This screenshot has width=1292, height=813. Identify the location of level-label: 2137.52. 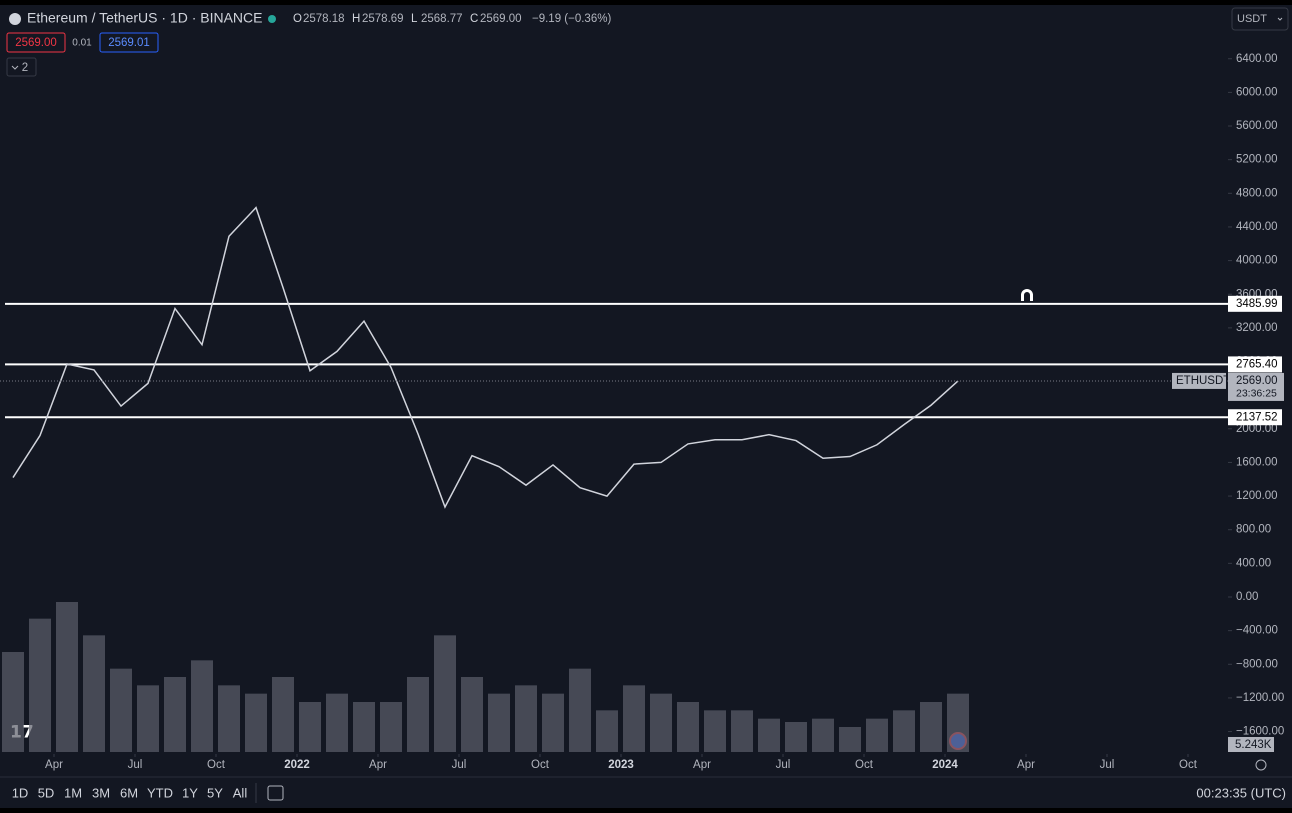
(1257, 417).